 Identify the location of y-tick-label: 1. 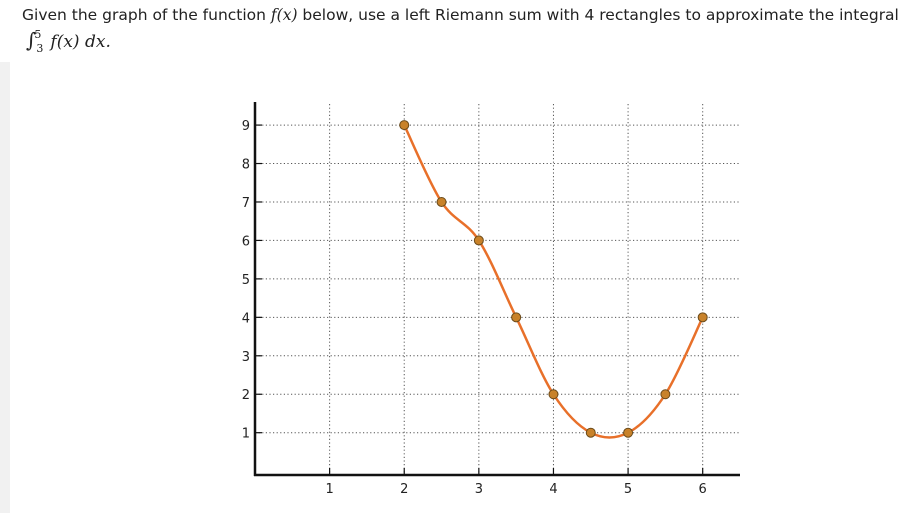
(246, 434).